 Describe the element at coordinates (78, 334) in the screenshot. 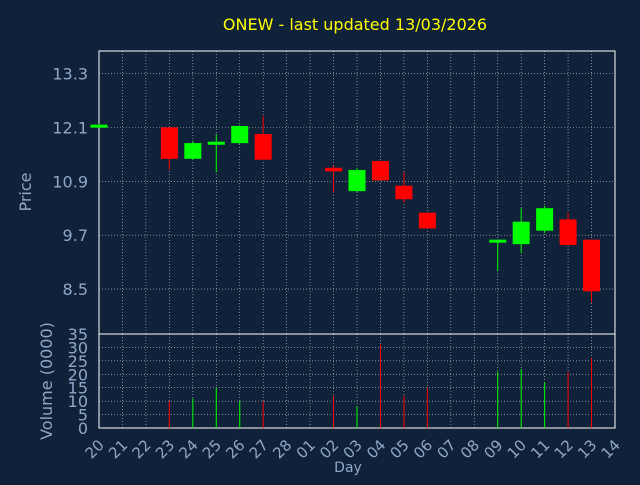

I see `volume-tick-label: 35` at that location.